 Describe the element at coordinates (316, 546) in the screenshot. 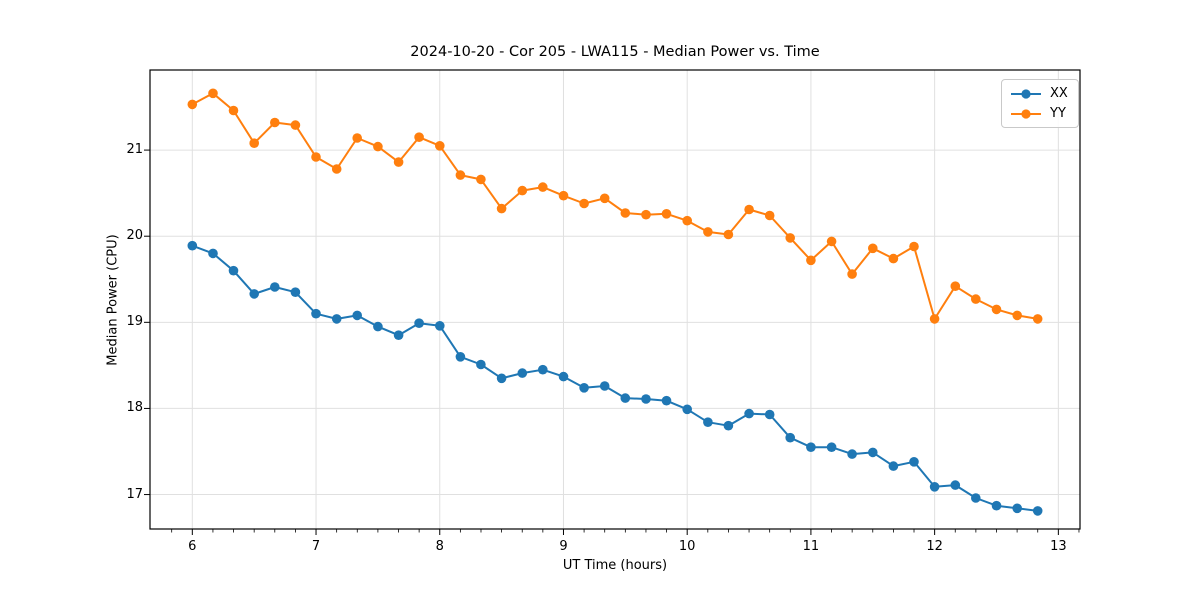

I see `x-tick-label: 7` at that location.